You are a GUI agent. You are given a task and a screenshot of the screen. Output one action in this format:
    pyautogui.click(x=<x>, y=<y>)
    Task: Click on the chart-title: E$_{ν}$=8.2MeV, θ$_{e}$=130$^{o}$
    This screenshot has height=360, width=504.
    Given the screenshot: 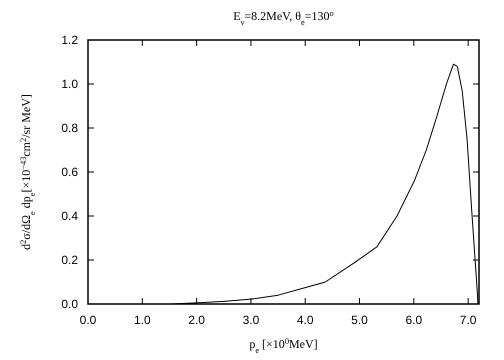 What is the action you would take?
    pyautogui.click(x=283, y=17)
    